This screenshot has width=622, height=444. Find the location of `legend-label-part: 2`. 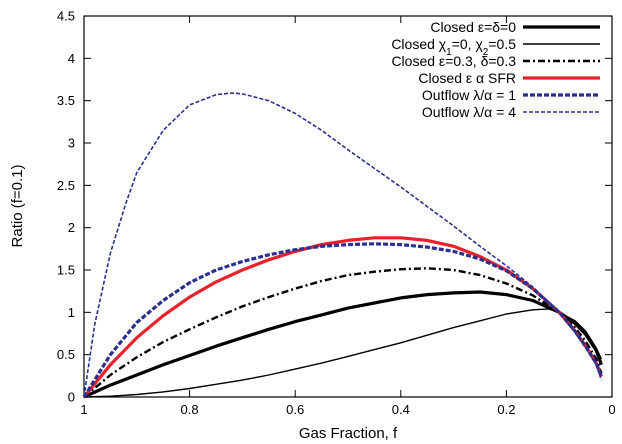

legend-label-part: 2 is located at coordinates (486, 52).